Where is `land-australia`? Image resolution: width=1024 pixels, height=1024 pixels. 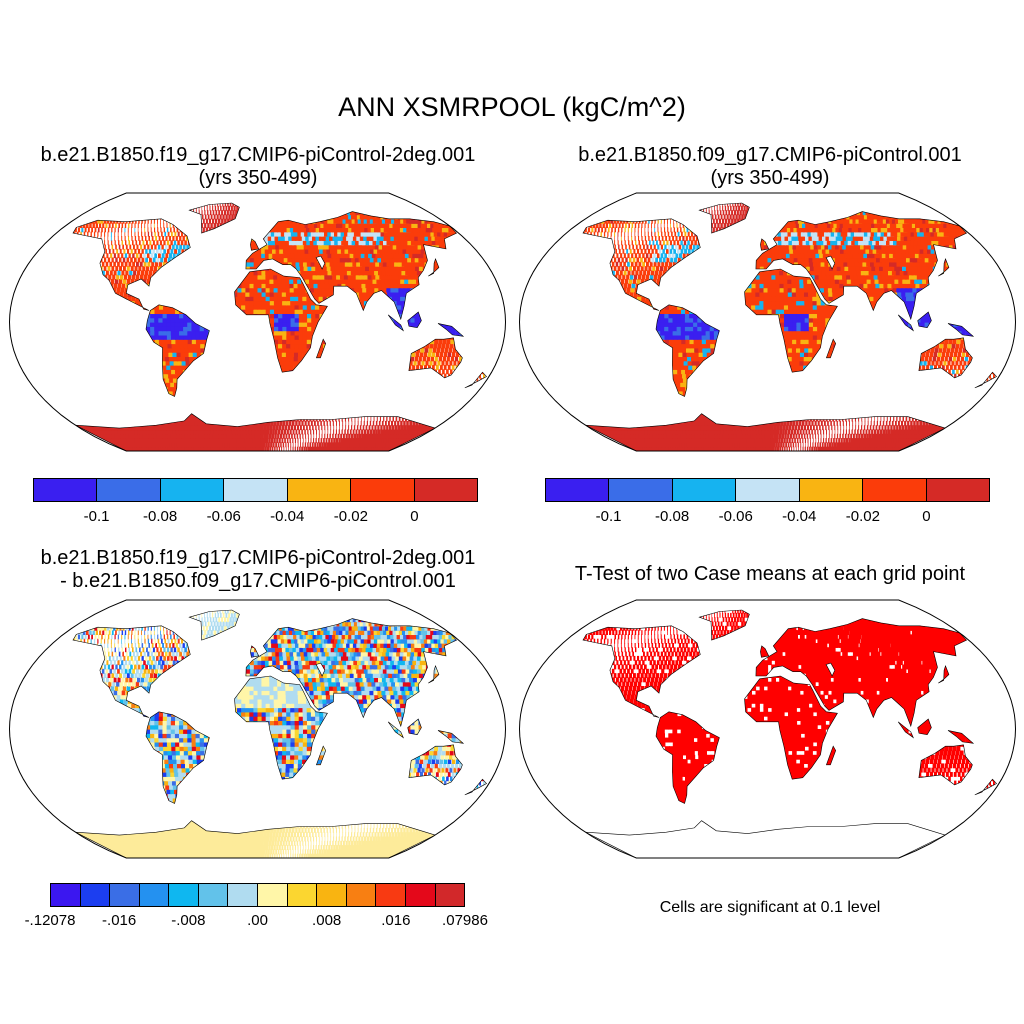 land-australia is located at coordinates (435, 357).